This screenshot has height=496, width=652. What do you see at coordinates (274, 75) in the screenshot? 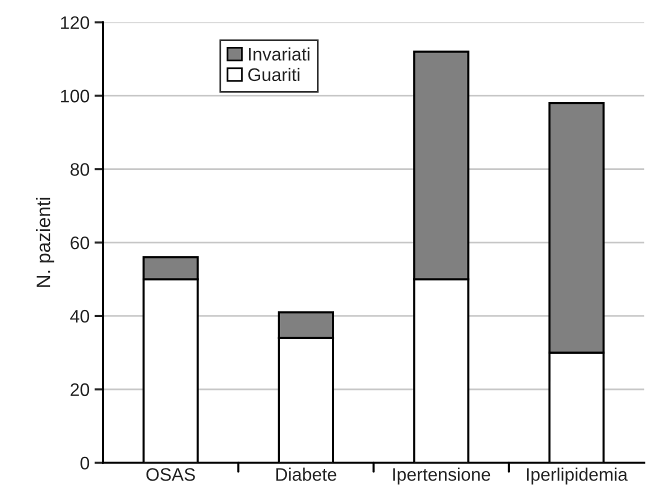
I see `legend-label: Guariti` at bounding box center [274, 75].